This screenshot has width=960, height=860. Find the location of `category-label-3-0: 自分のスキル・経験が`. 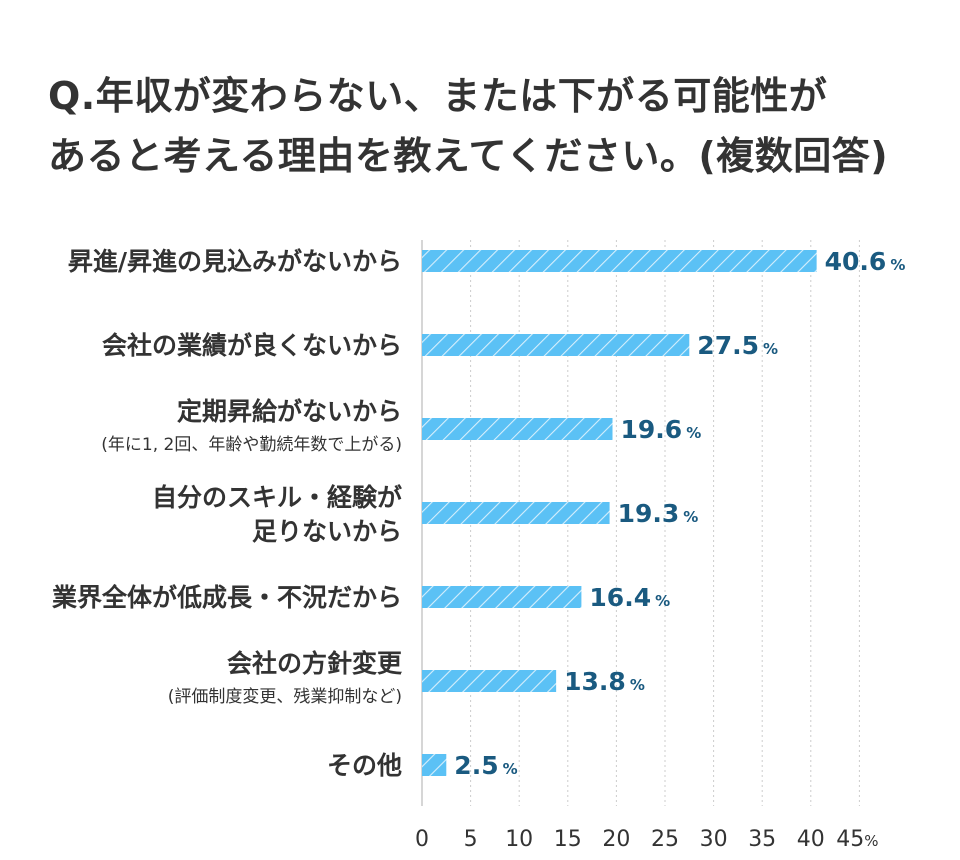

category-label-3-0: 自分のスキル・経験が is located at coordinates (277, 497).